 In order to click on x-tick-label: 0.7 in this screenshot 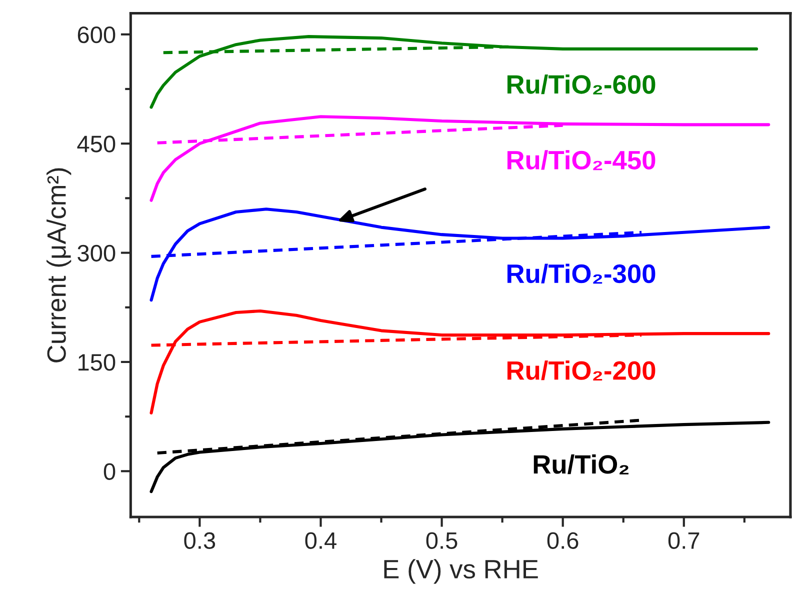, I will do `click(684, 540)`.